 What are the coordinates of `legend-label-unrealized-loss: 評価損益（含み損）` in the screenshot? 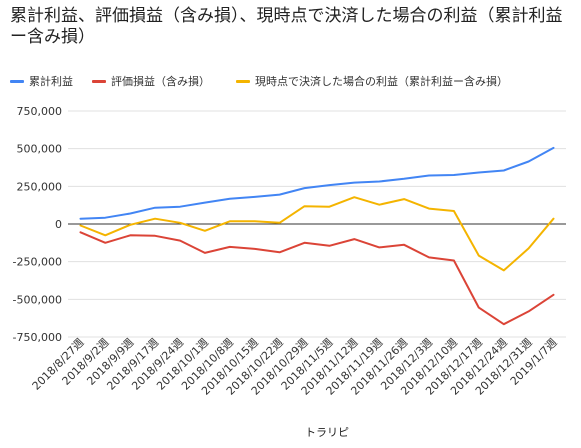 It's located at (160, 81).